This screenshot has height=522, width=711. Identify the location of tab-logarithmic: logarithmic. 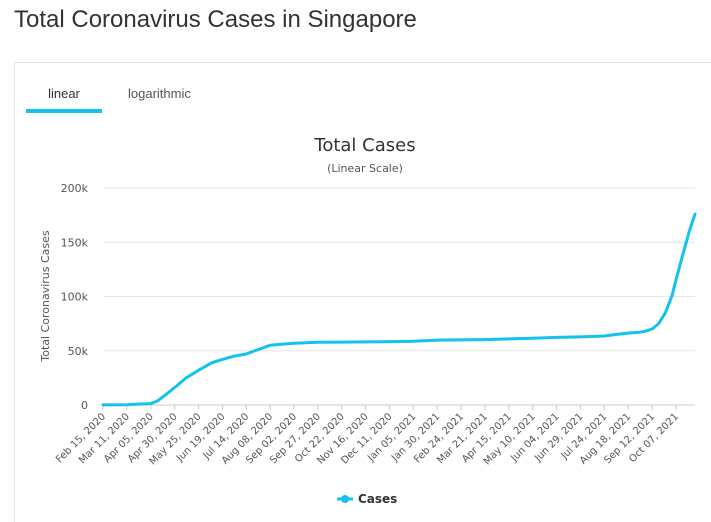
(159, 93).